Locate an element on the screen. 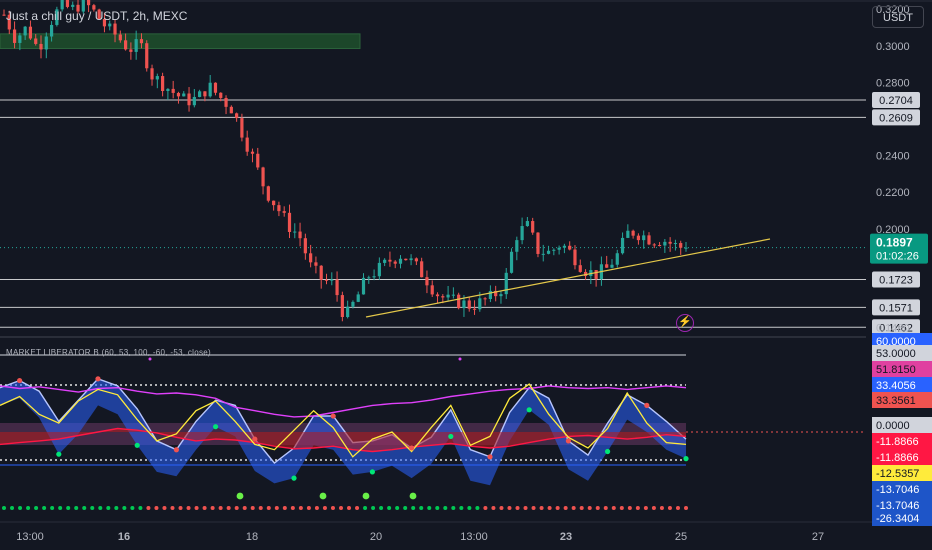 Image resolution: width=932 pixels, height=550 pixels. time-tick-3: 20 is located at coordinates (376, 537).